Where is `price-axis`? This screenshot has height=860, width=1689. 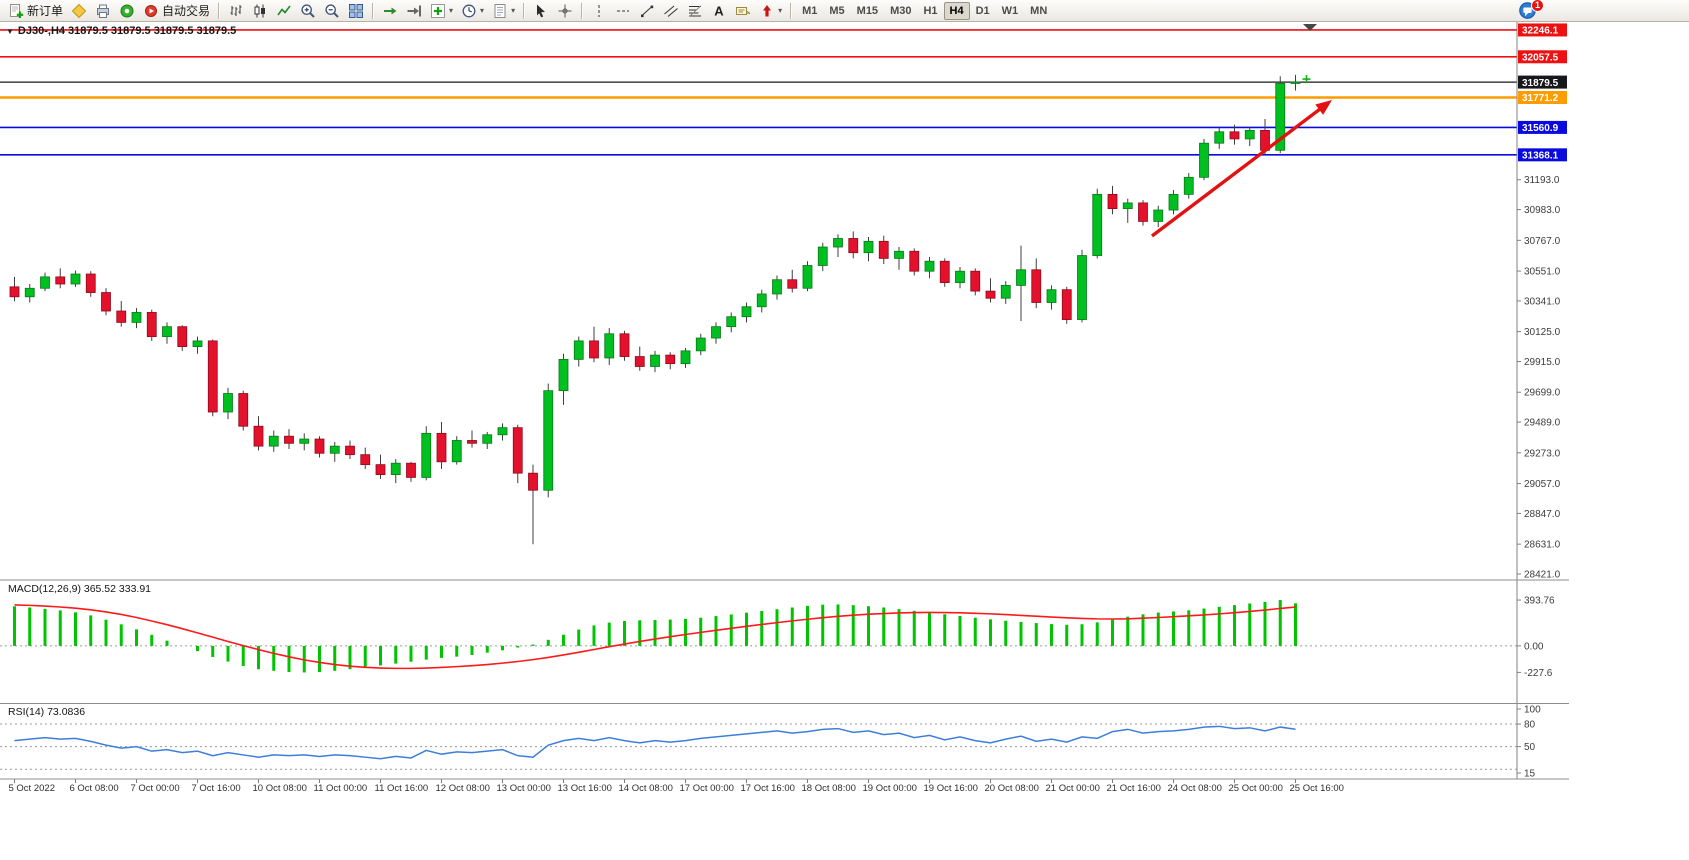 price-axis is located at coordinates (1543, 400).